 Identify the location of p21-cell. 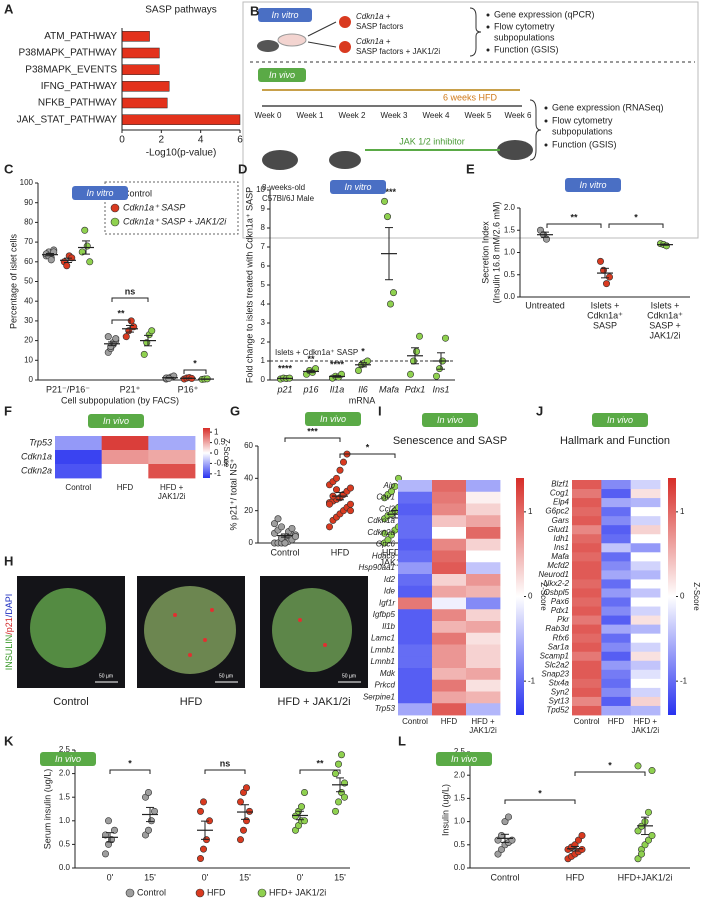
(205, 640).